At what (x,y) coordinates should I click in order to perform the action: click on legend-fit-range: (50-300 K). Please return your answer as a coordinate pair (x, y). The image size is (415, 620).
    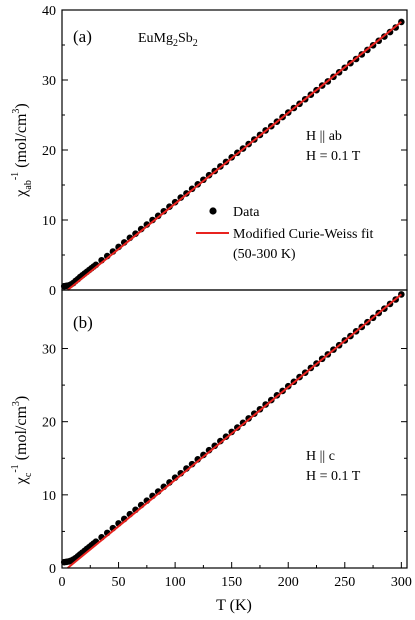
    Looking at the image, I should click on (264, 254).